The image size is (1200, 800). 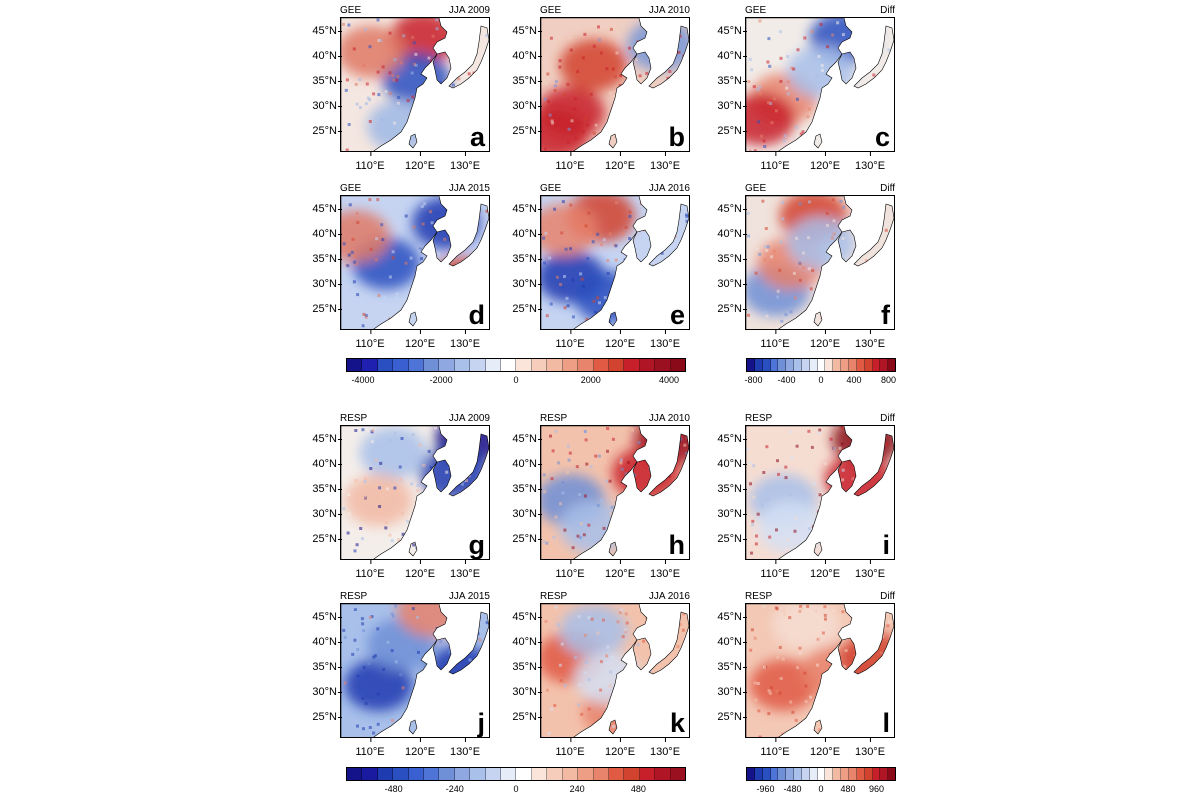 I want to click on map-plot: c, so click(x=820, y=84).